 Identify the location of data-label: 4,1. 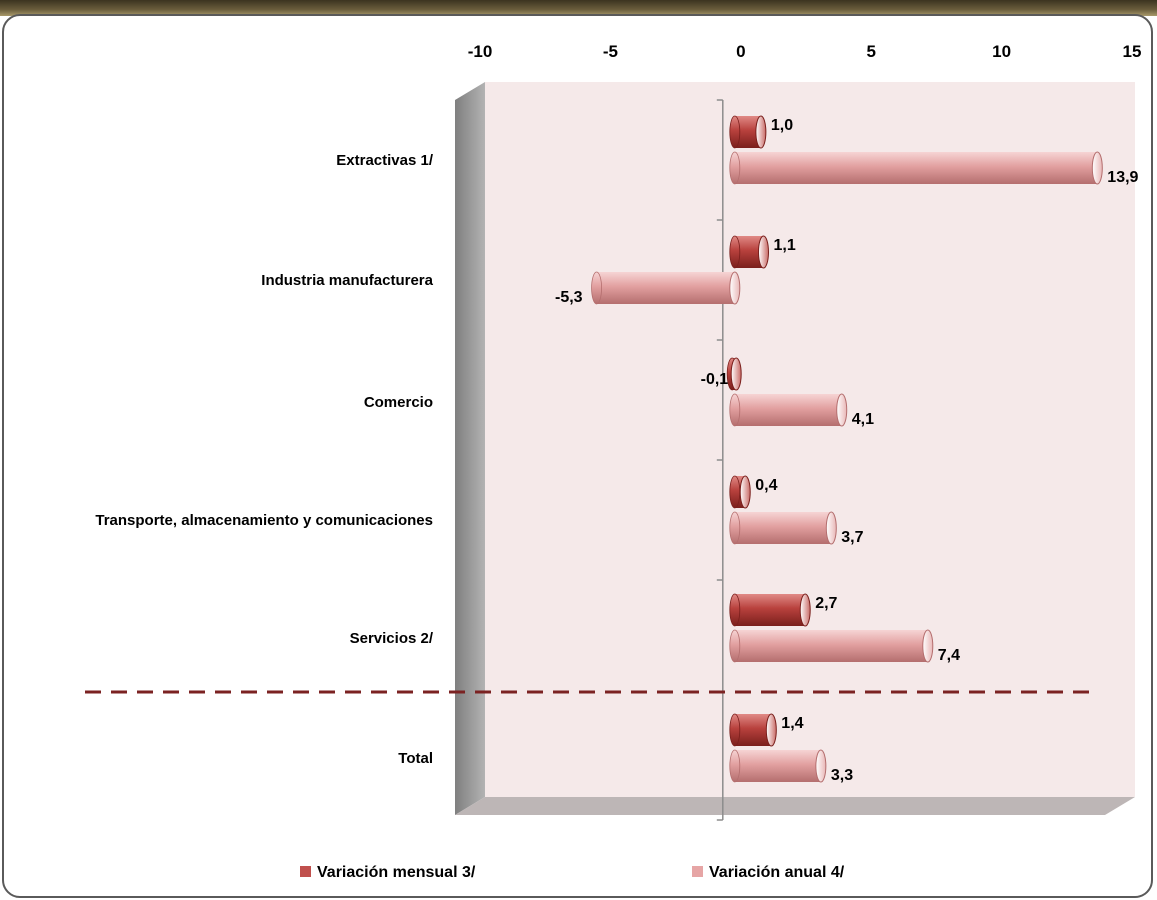
(863, 419).